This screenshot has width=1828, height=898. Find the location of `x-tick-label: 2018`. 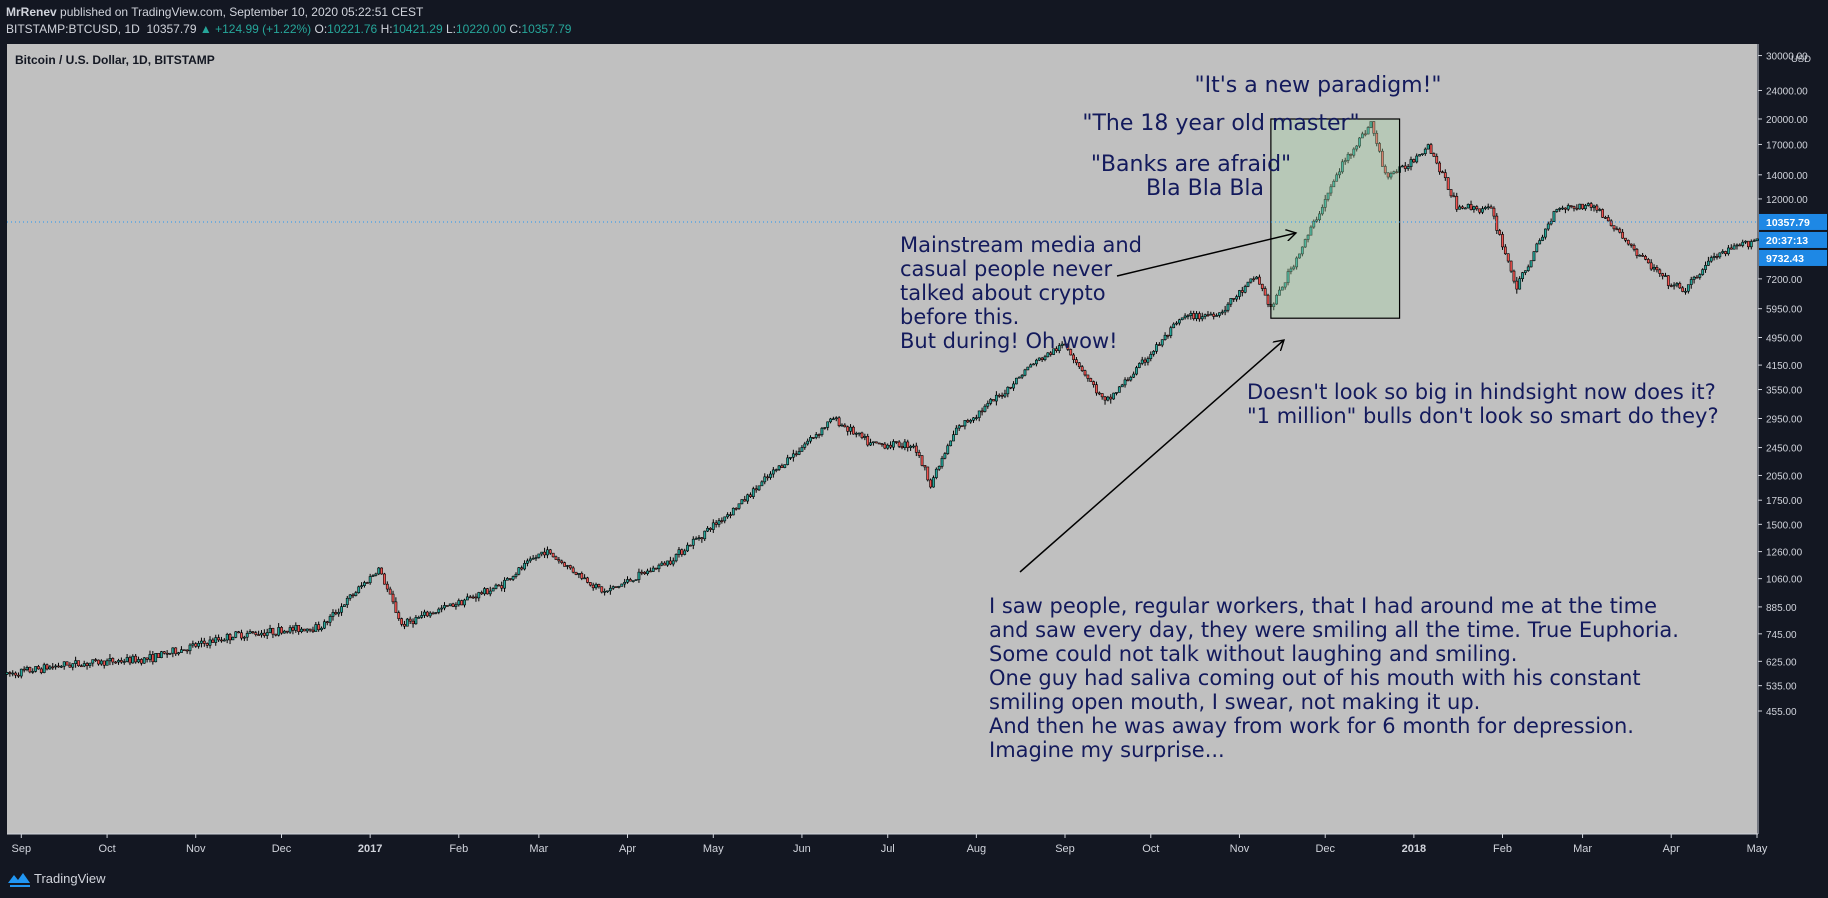

x-tick-label: 2018 is located at coordinates (1414, 849).